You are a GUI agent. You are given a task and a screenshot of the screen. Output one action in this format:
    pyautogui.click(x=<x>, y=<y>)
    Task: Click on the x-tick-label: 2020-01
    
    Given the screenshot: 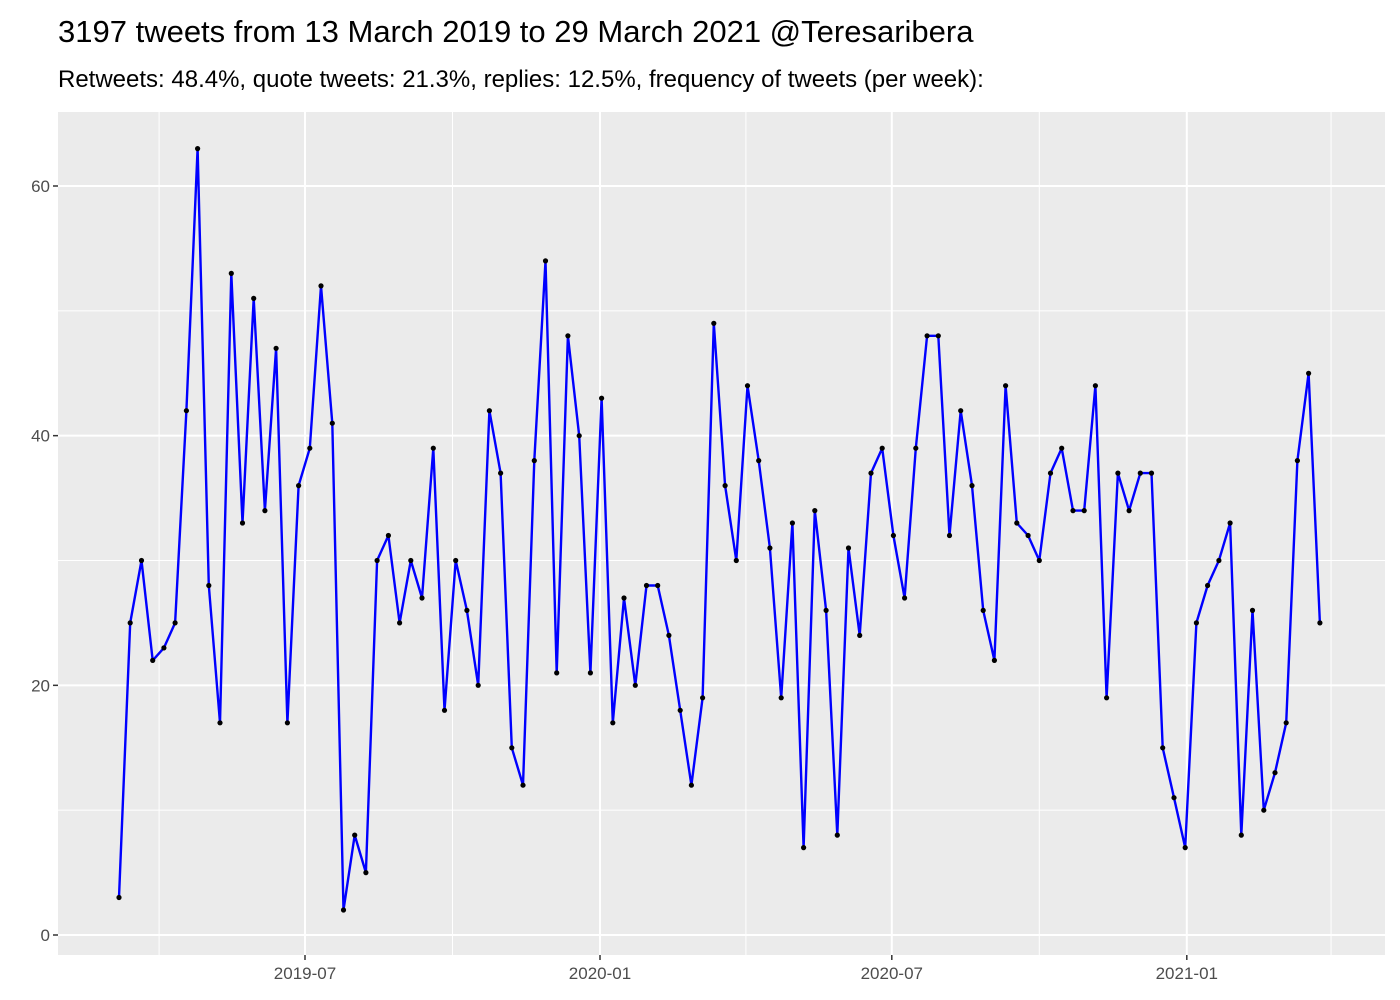 What is the action you would take?
    pyautogui.click(x=600, y=973)
    